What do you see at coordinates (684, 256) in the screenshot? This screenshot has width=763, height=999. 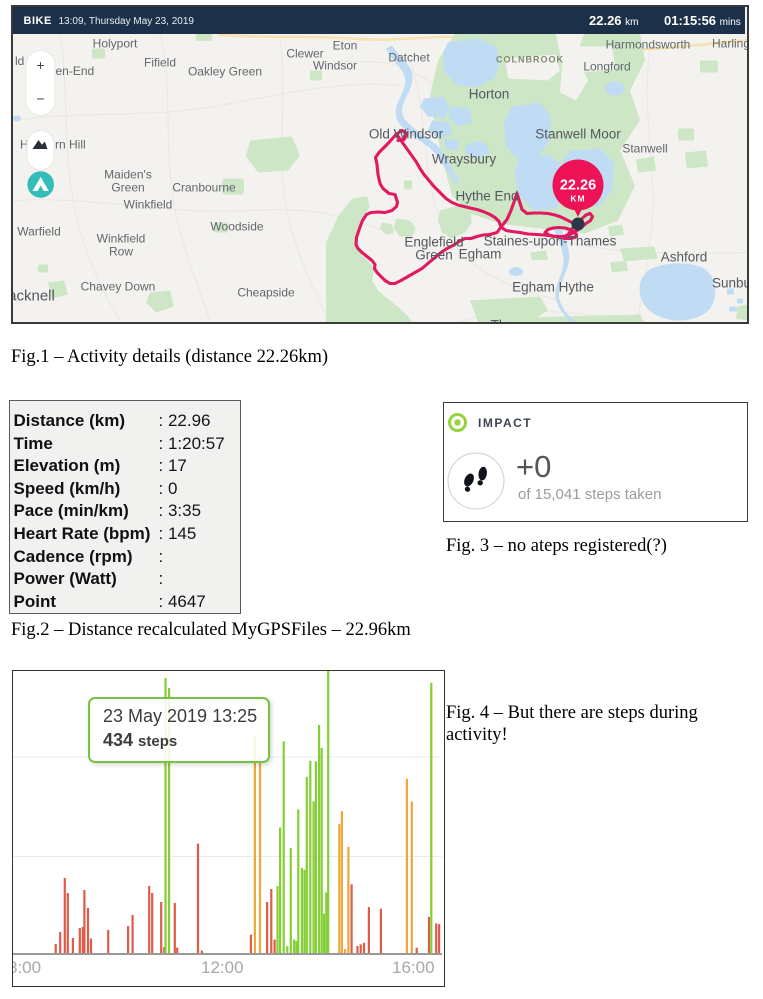 I see `svg-text: Ashford` at bounding box center [684, 256].